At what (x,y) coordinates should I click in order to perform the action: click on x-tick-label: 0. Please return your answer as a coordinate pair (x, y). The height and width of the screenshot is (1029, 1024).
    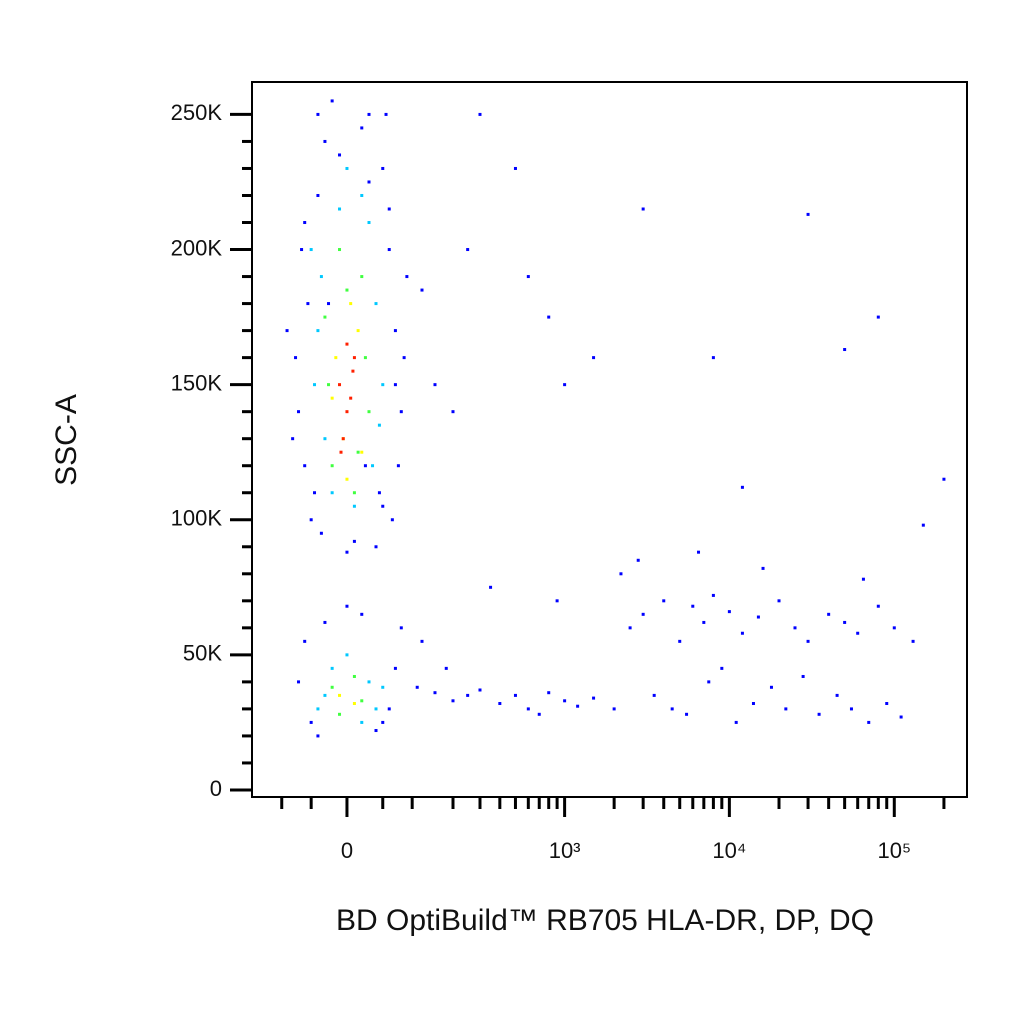
    Looking at the image, I should click on (347, 850).